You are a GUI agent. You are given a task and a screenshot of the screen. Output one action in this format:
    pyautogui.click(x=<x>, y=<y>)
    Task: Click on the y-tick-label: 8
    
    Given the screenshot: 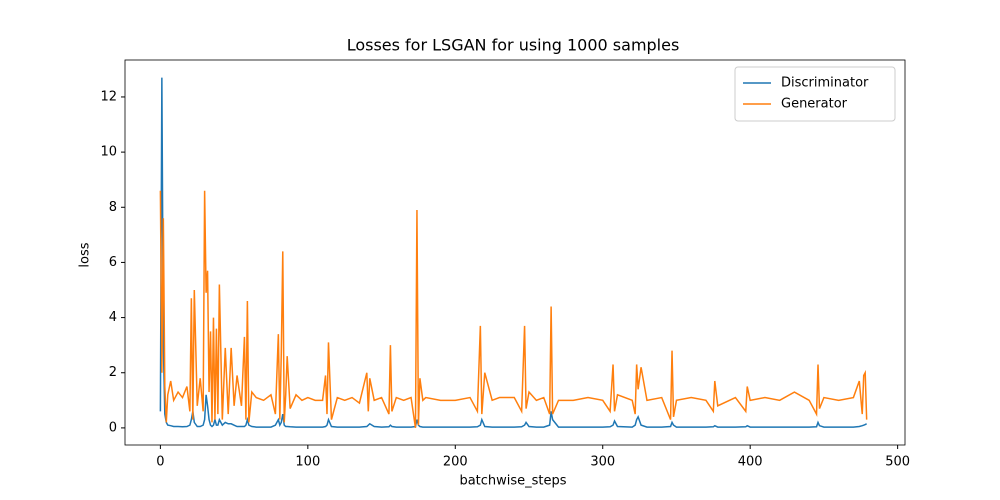 What is the action you would take?
    pyautogui.click(x=113, y=207)
    